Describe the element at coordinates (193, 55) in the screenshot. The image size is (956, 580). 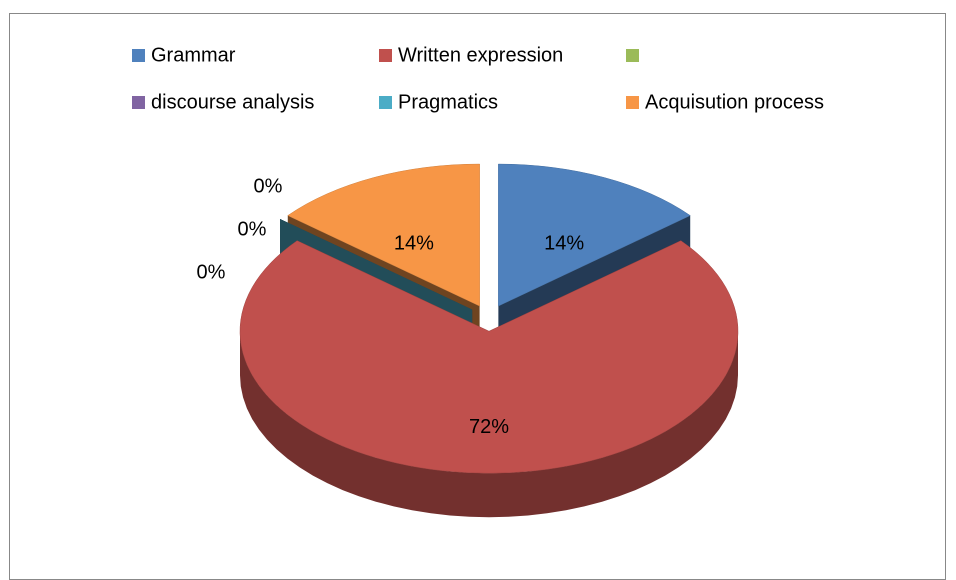
I see `legend-label: Grammar` at that location.